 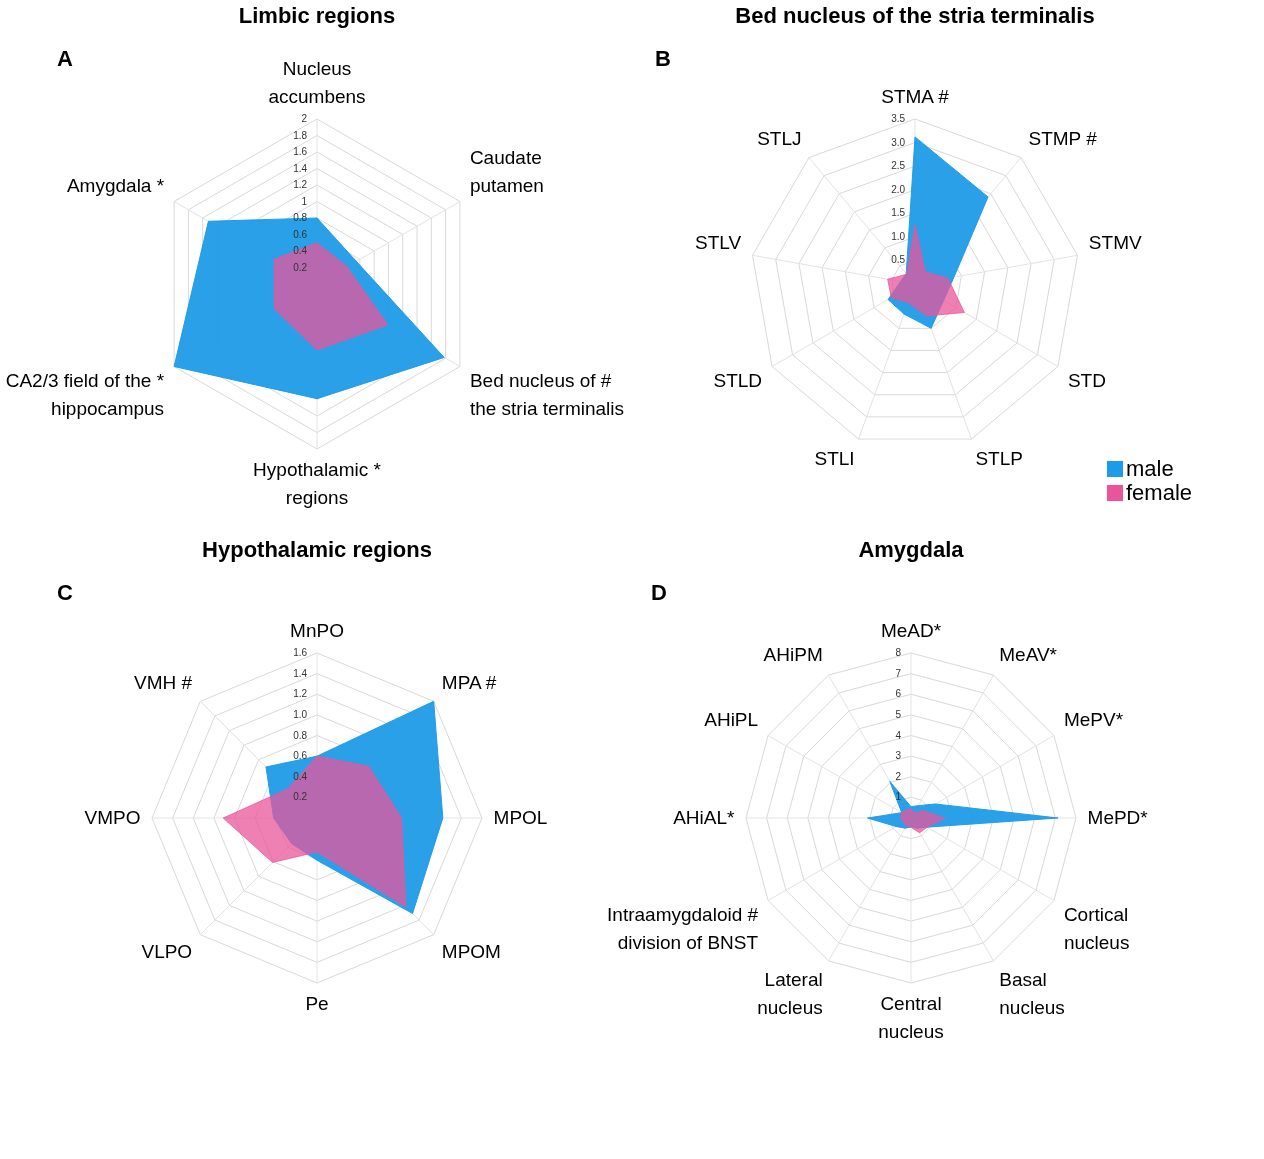 I want to click on spoke-label: MeAV*, so click(x=1028, y=655).